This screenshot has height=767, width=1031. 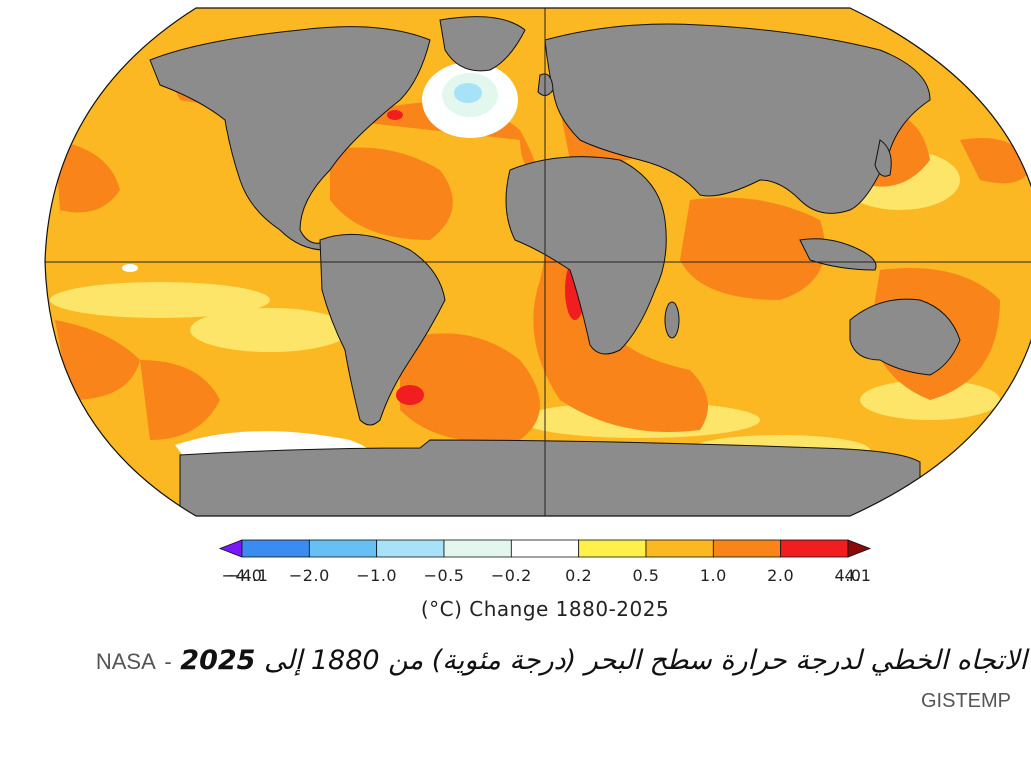 What do you see at coordinates (218, 660) in the screenshot?
I see `caption-year: 2025` at bounding box center [218, 660].